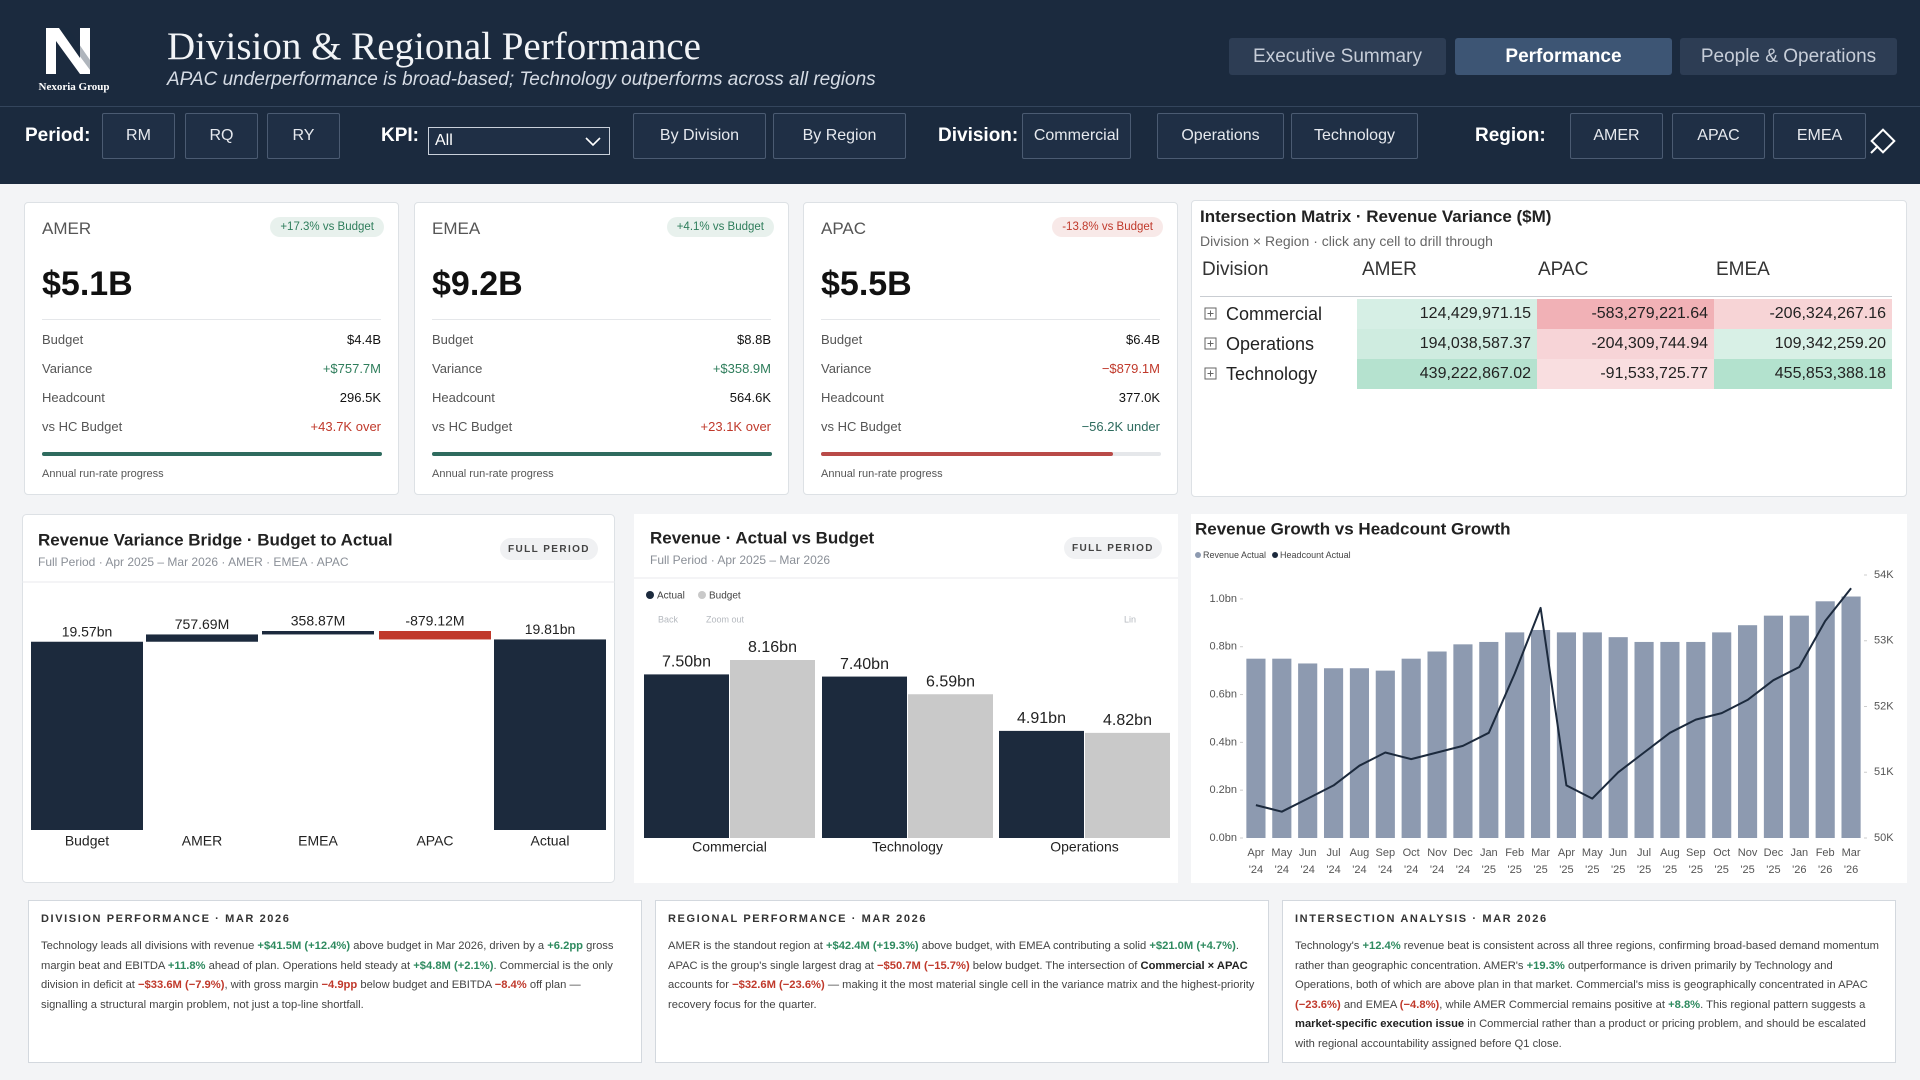  What do you see at coordinates (318, 841) in the screenshot?
I see `x-tick-label: EMEA` at bounding box center [318, 841].